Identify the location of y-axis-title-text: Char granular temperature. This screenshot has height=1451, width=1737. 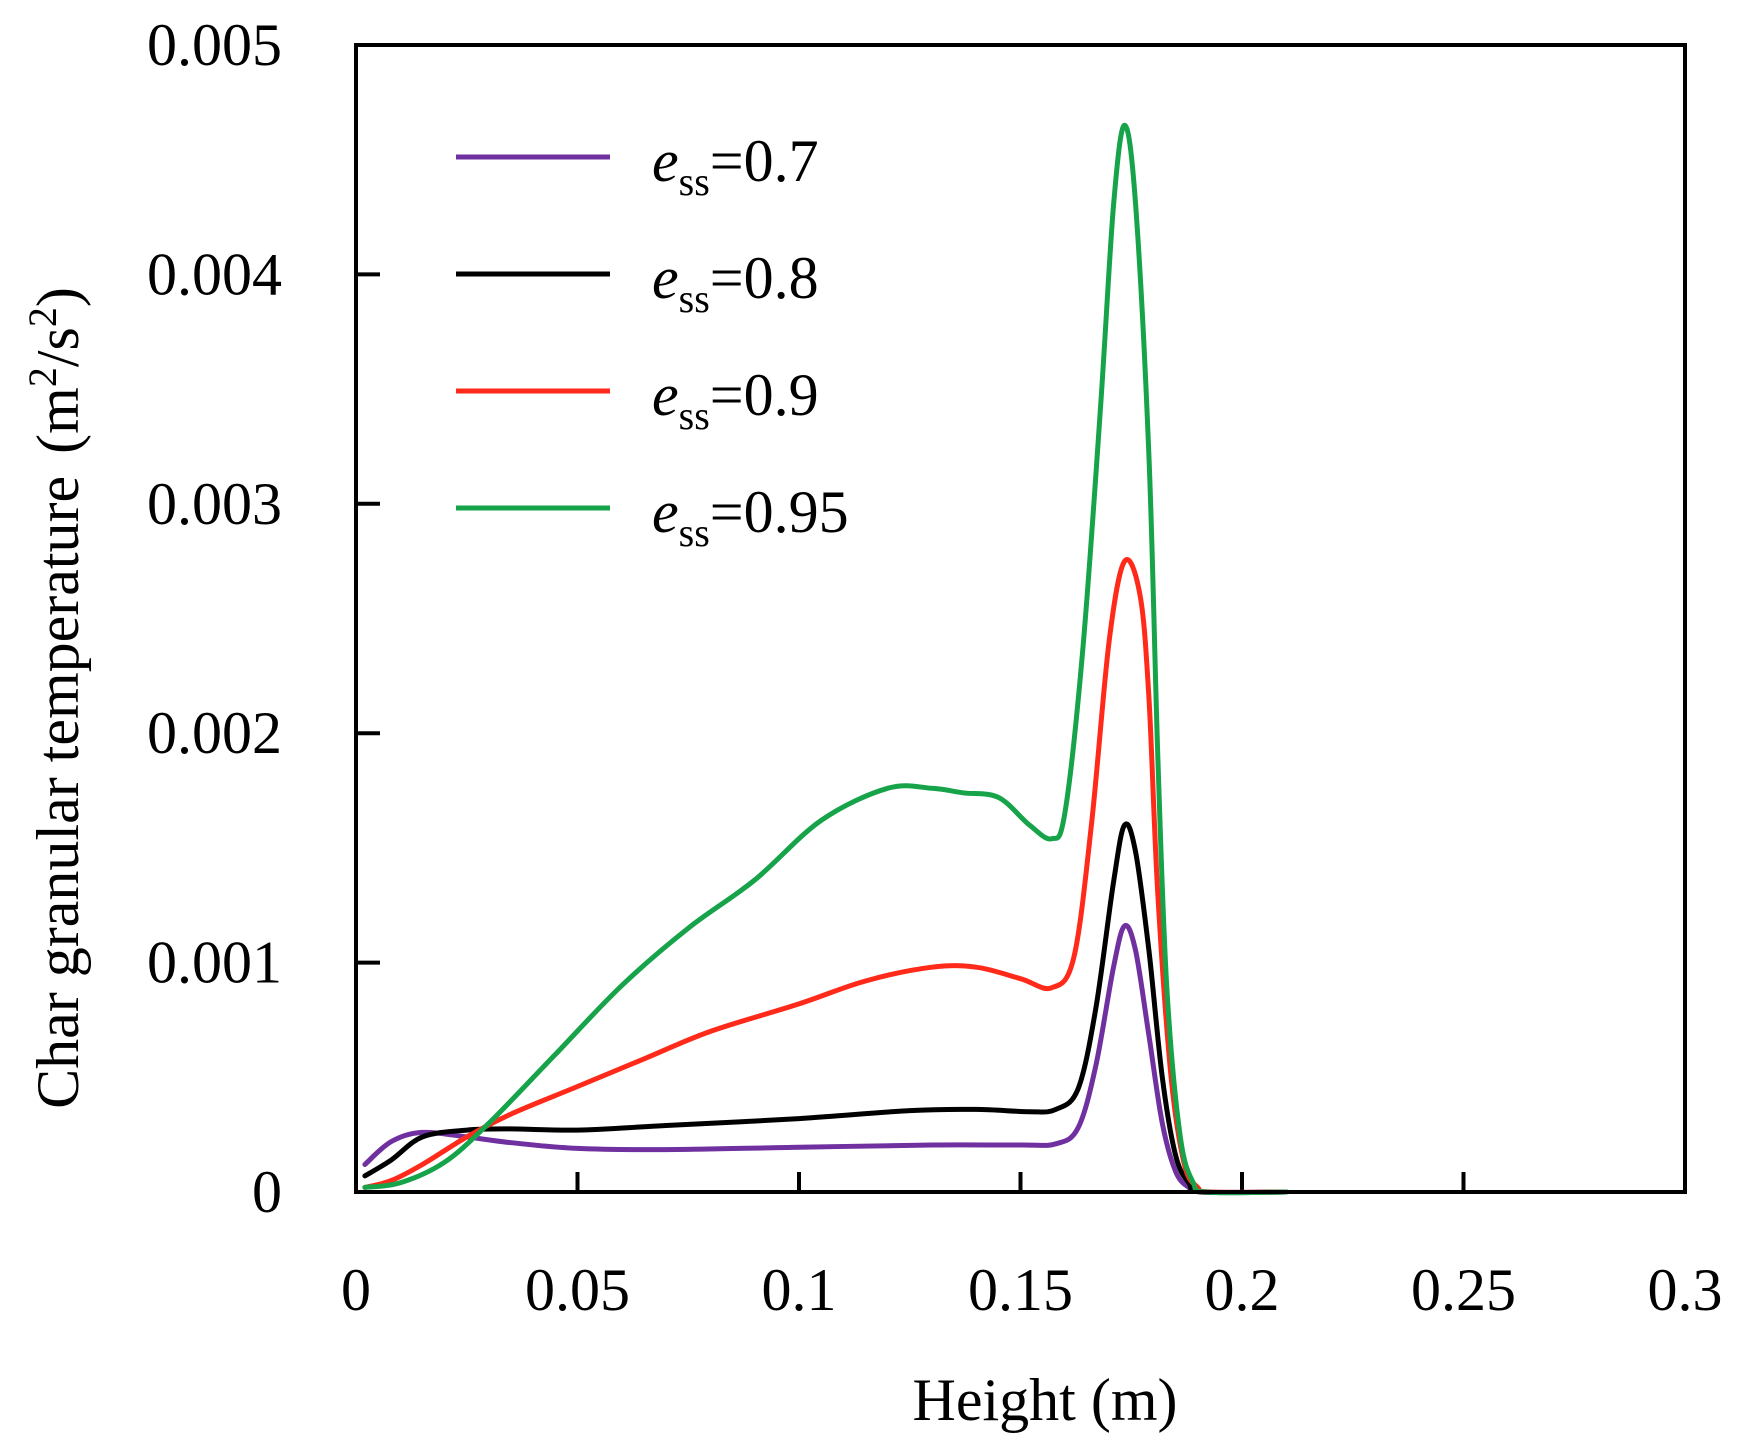
(58, 792).